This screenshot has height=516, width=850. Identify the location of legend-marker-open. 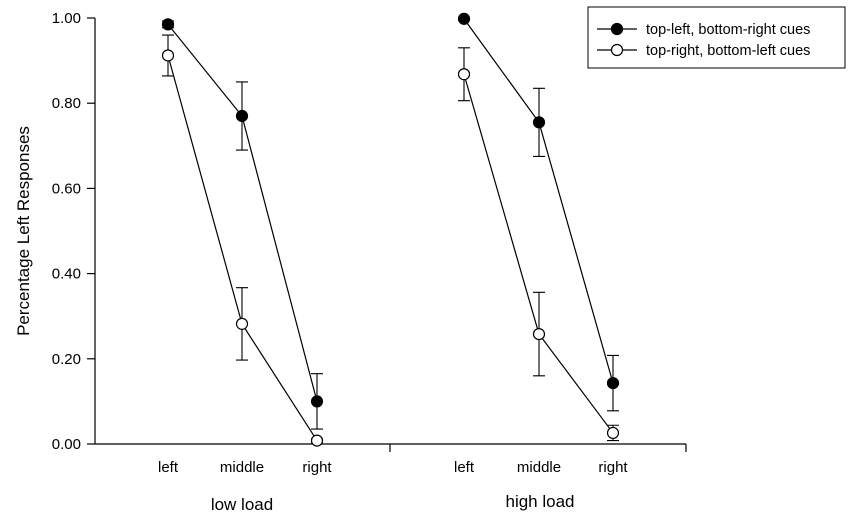
(617, 50).